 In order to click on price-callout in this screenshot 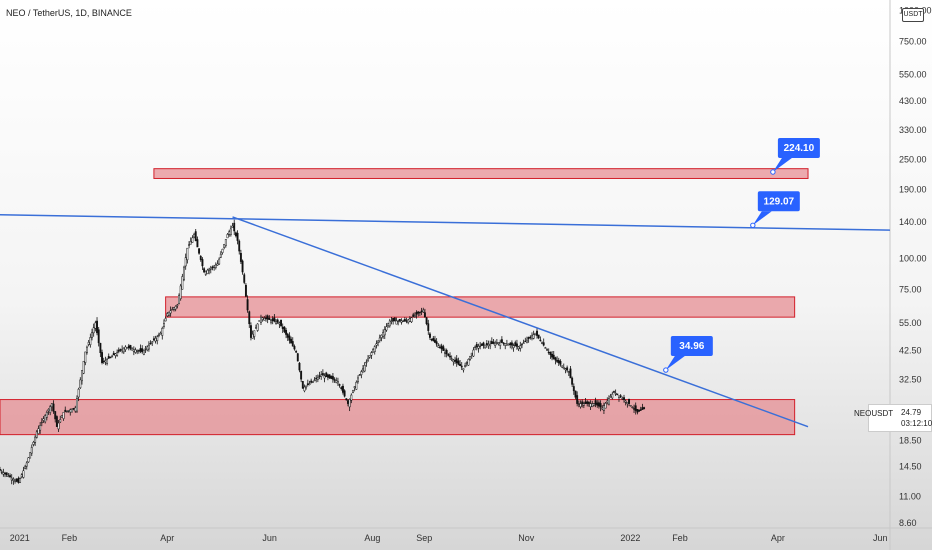, I will do `click(691, 346)`.